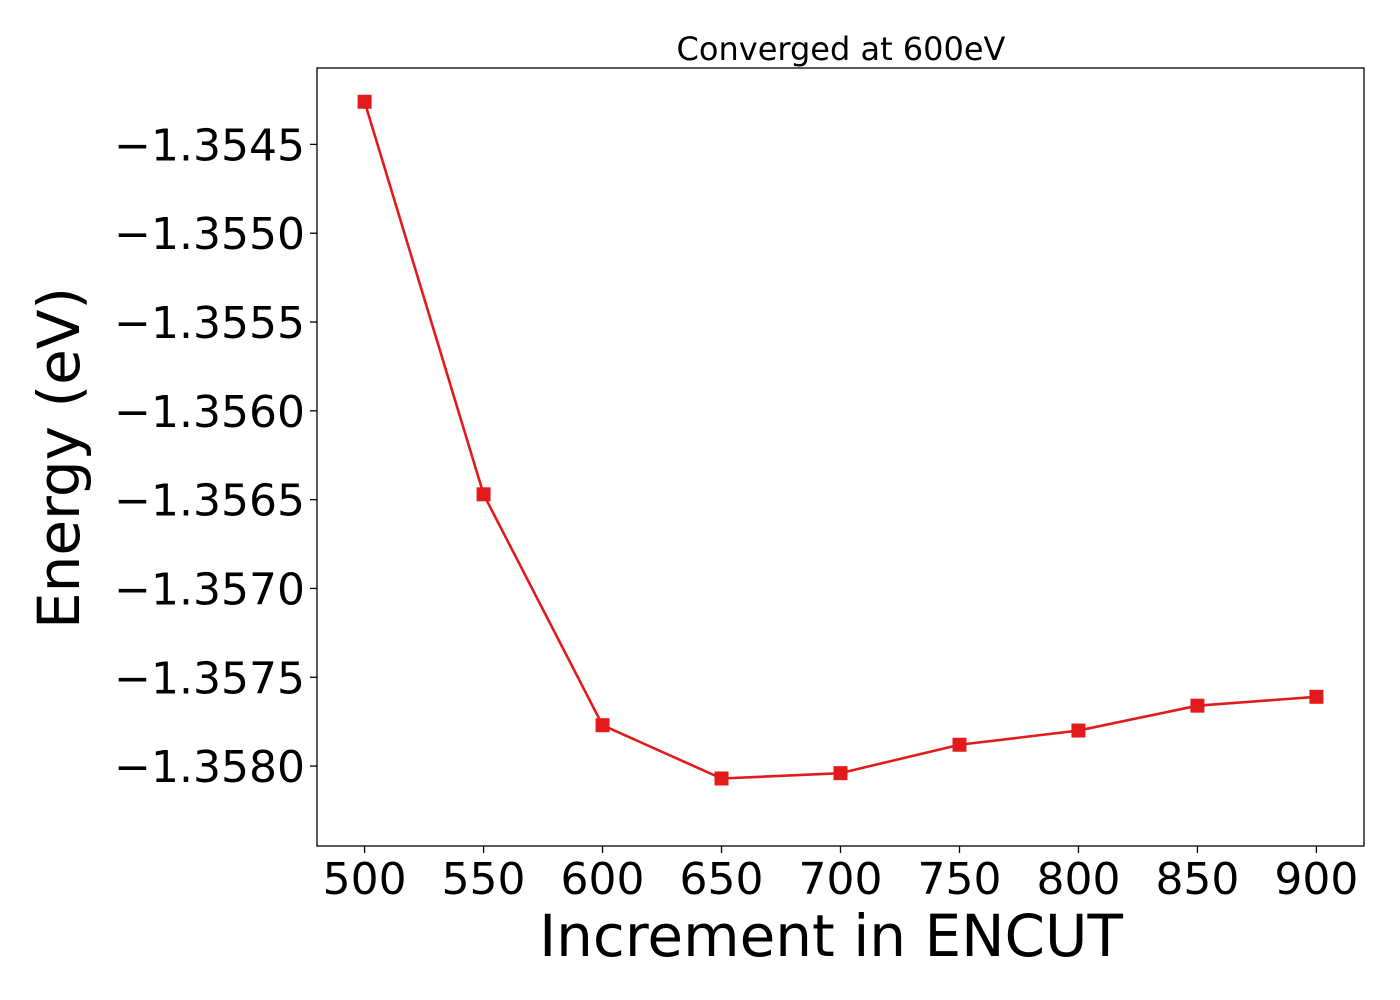 This screenshot has height=1000, width=1400. Describe the element at coordinates (209, 323) in the screenshot. I see `y-tick-label: −1.3555` at that location.